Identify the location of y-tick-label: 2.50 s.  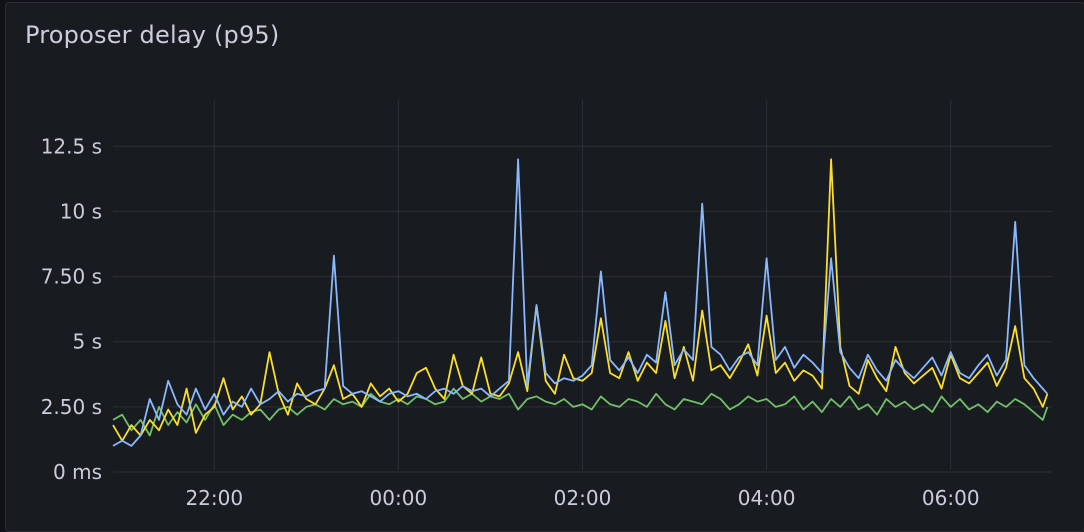
(71, 407).